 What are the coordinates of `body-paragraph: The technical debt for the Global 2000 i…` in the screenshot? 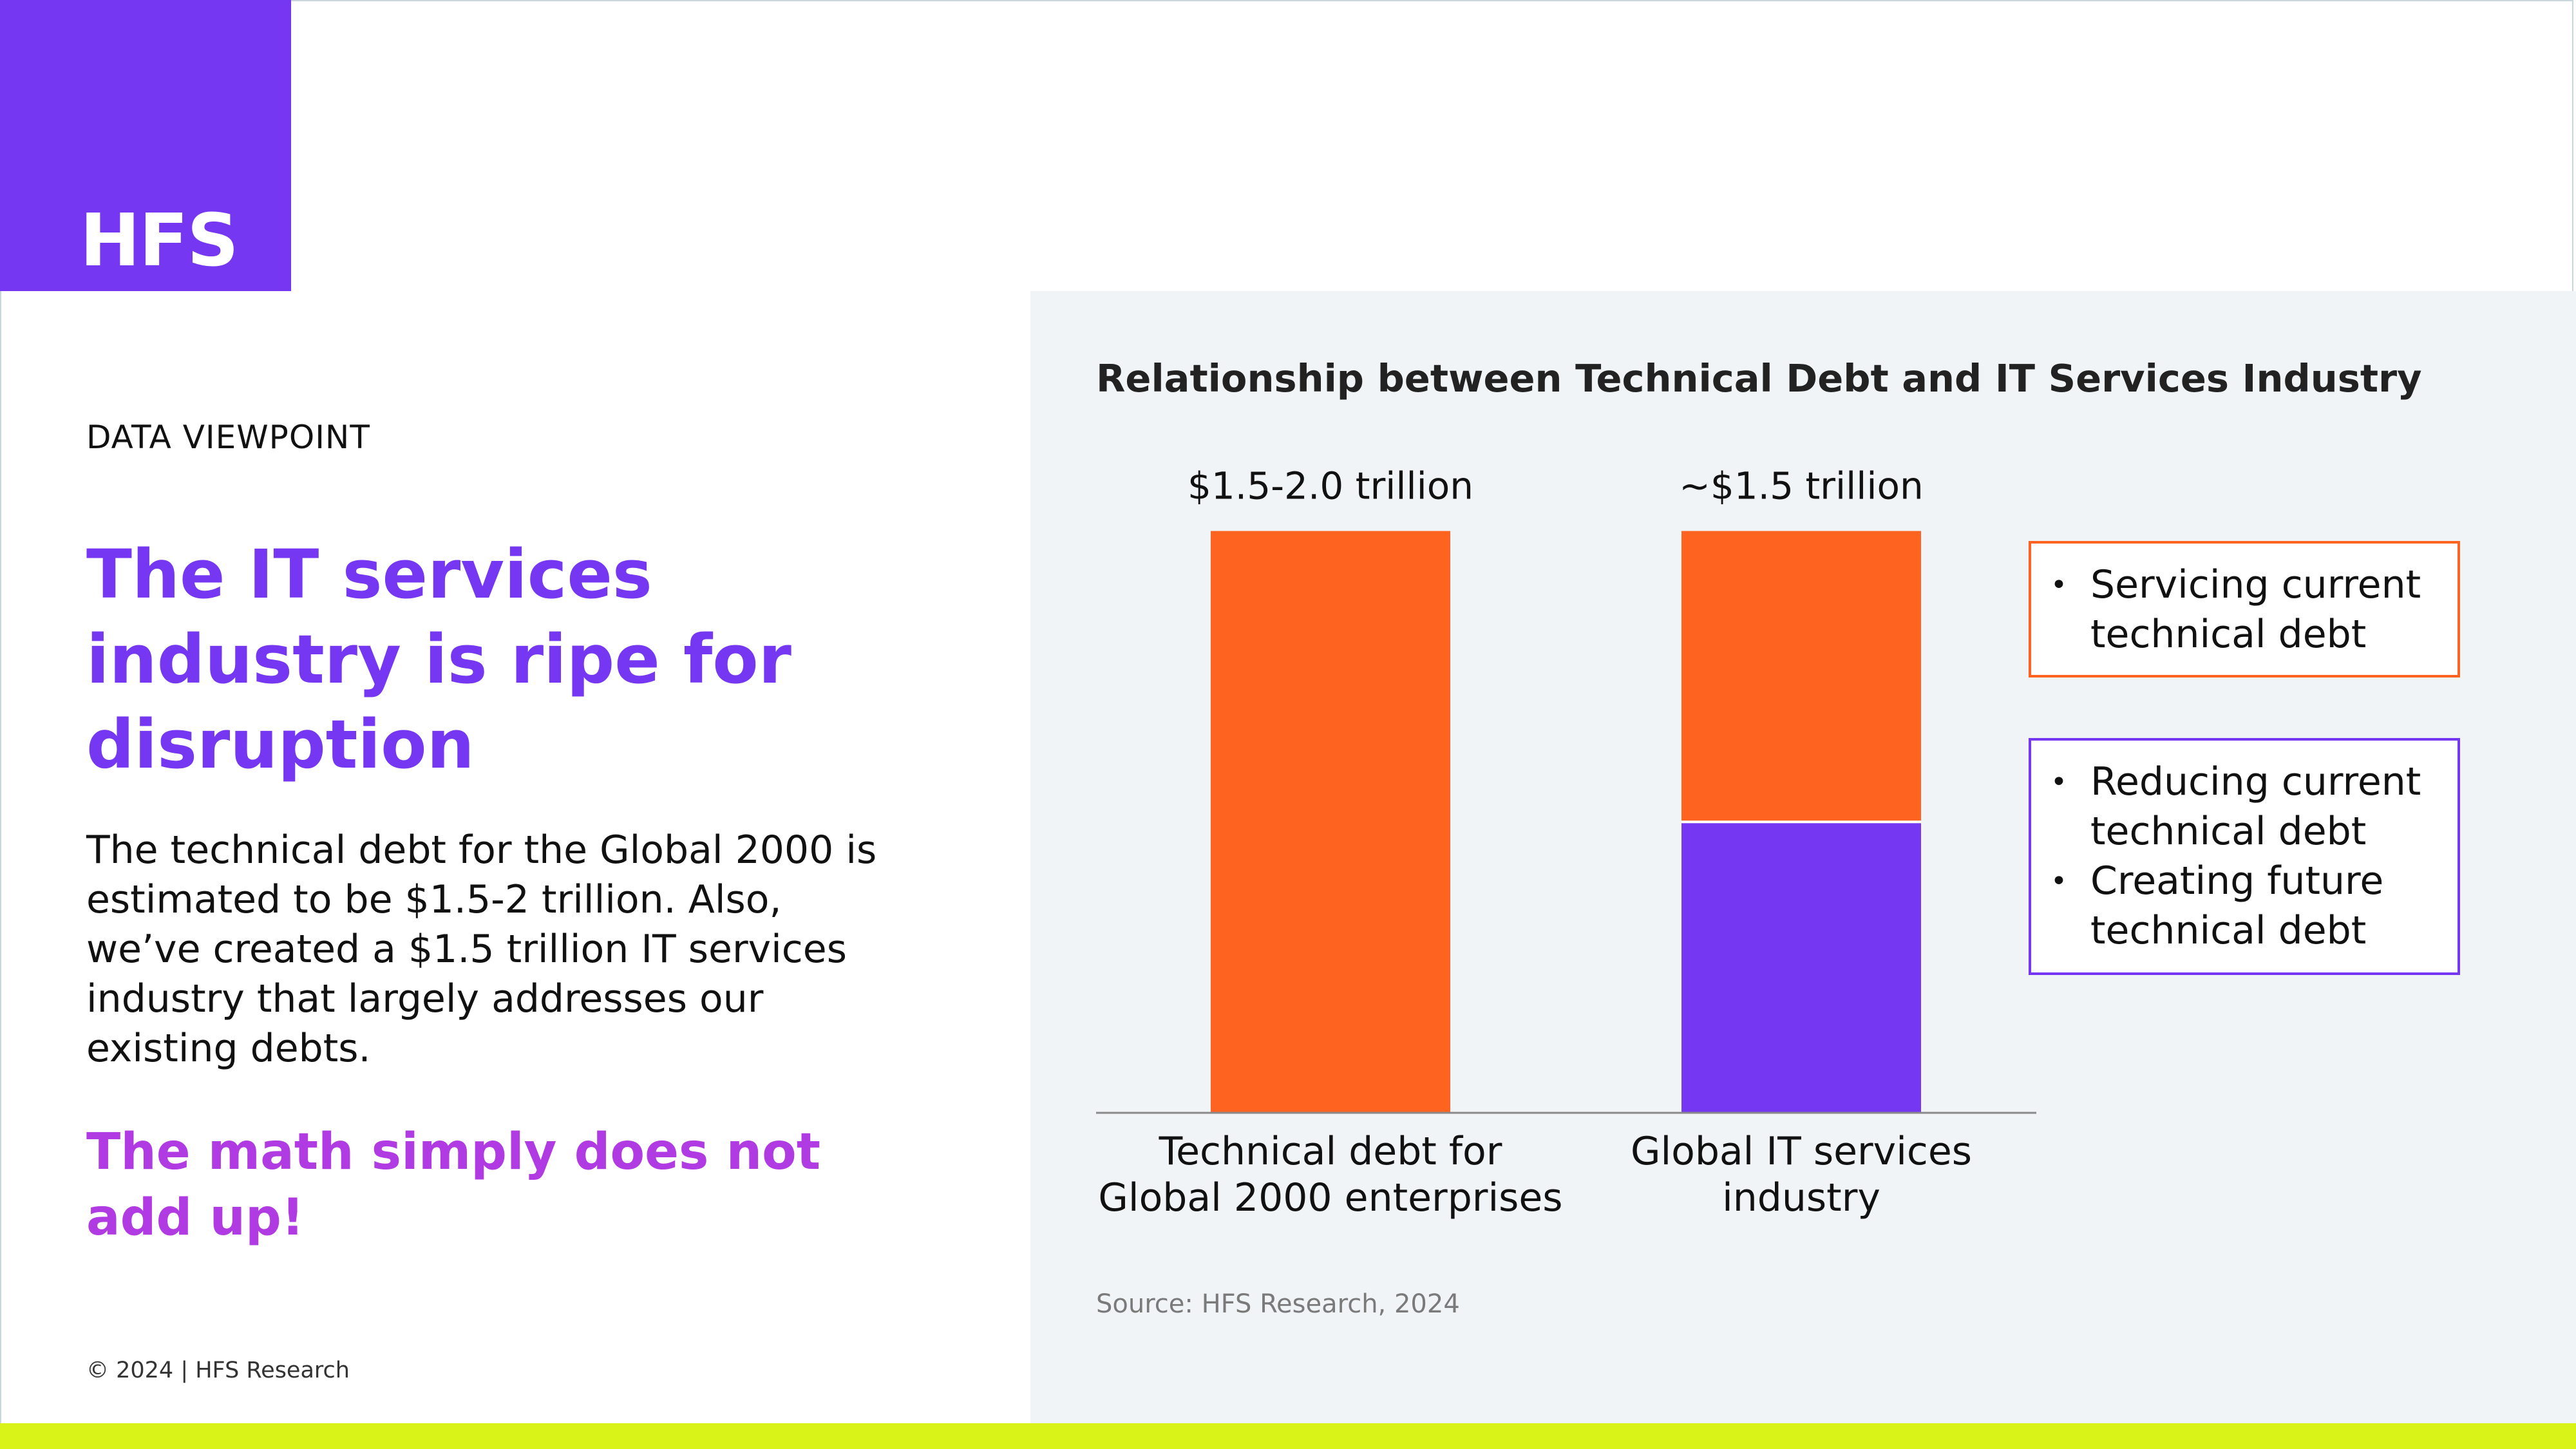 It's located at (481, 949).